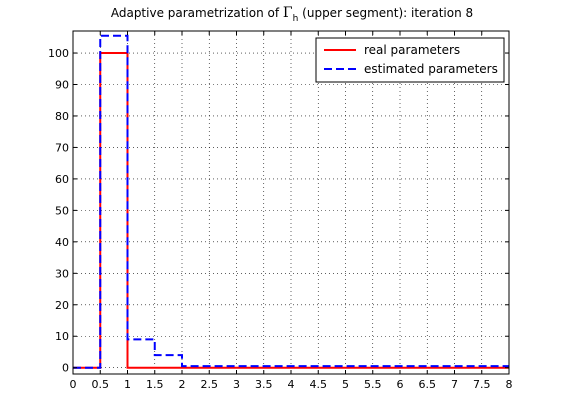 The height and width of the screenshot is (420, 561). I want to click on legend-box, so click(410, 60).